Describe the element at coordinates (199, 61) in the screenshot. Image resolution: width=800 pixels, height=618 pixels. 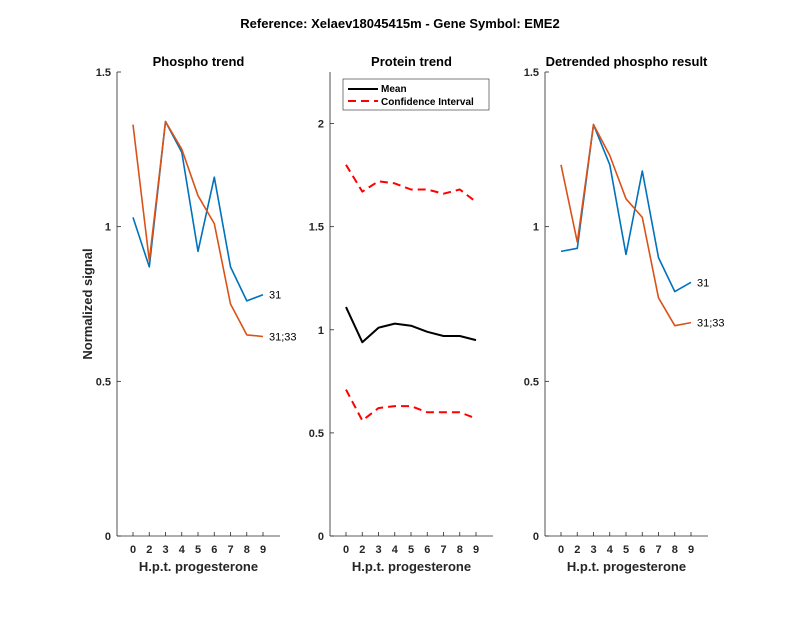
I see `panel-title: Phospho trend` at that location.